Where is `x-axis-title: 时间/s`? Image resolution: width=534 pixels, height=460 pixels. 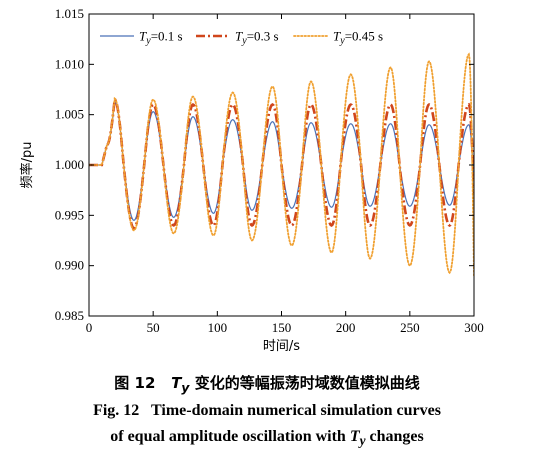
x-axis-title: 时间/s is located at coordinates (281, 346).